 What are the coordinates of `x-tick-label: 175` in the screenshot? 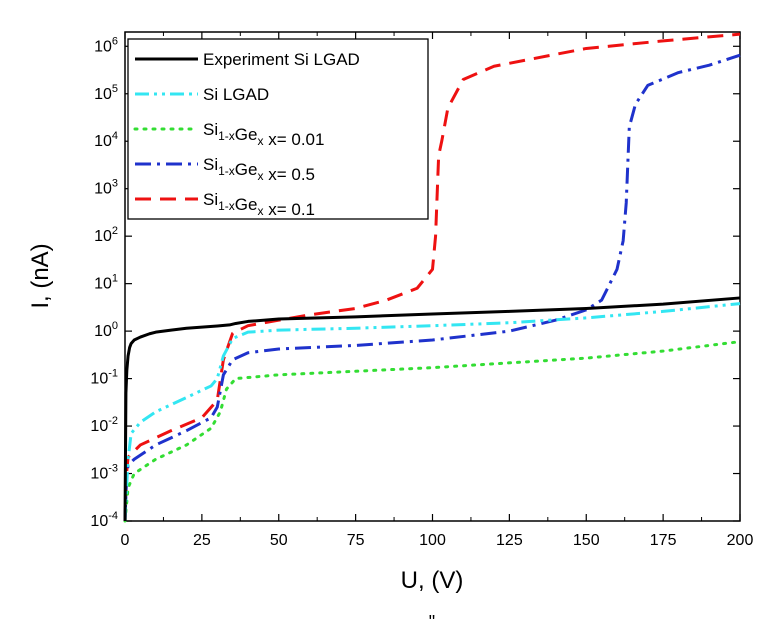 It's located at (663, 540).